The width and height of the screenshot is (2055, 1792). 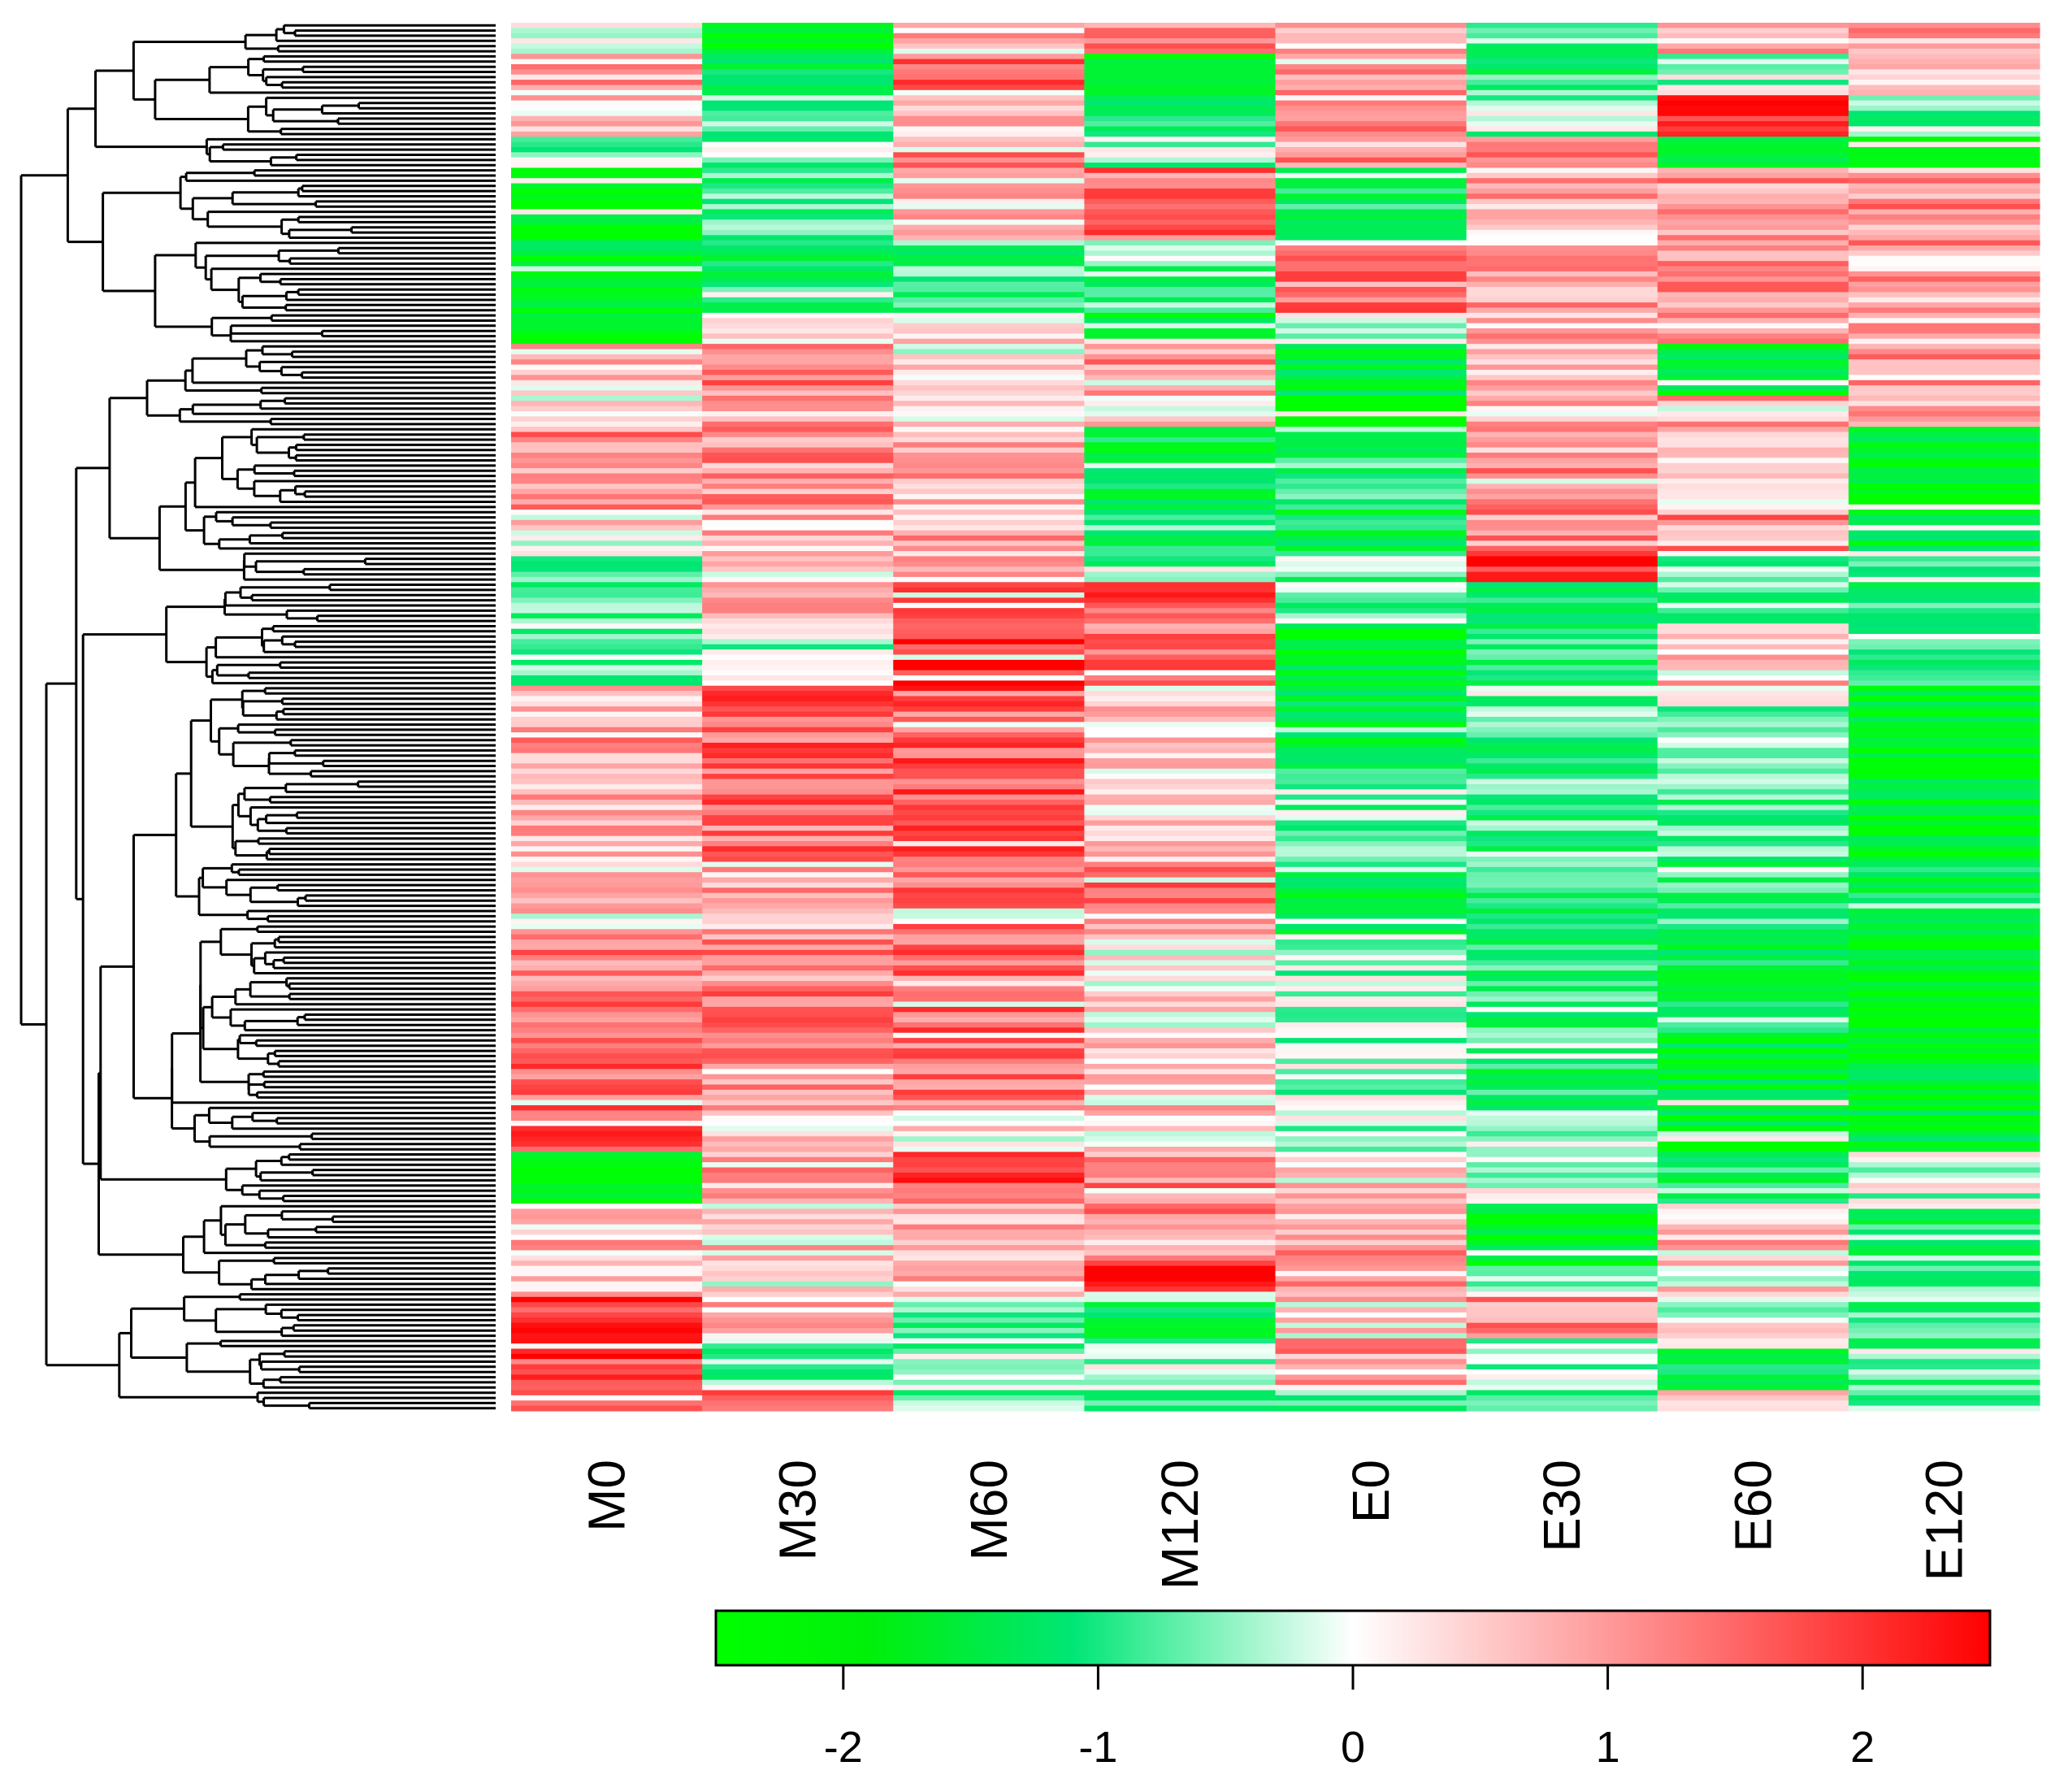 What do you see at coordinates (1353, 1638) in the screenshot?
I see `color-key-bar` at bounding box center [1353, 1638].